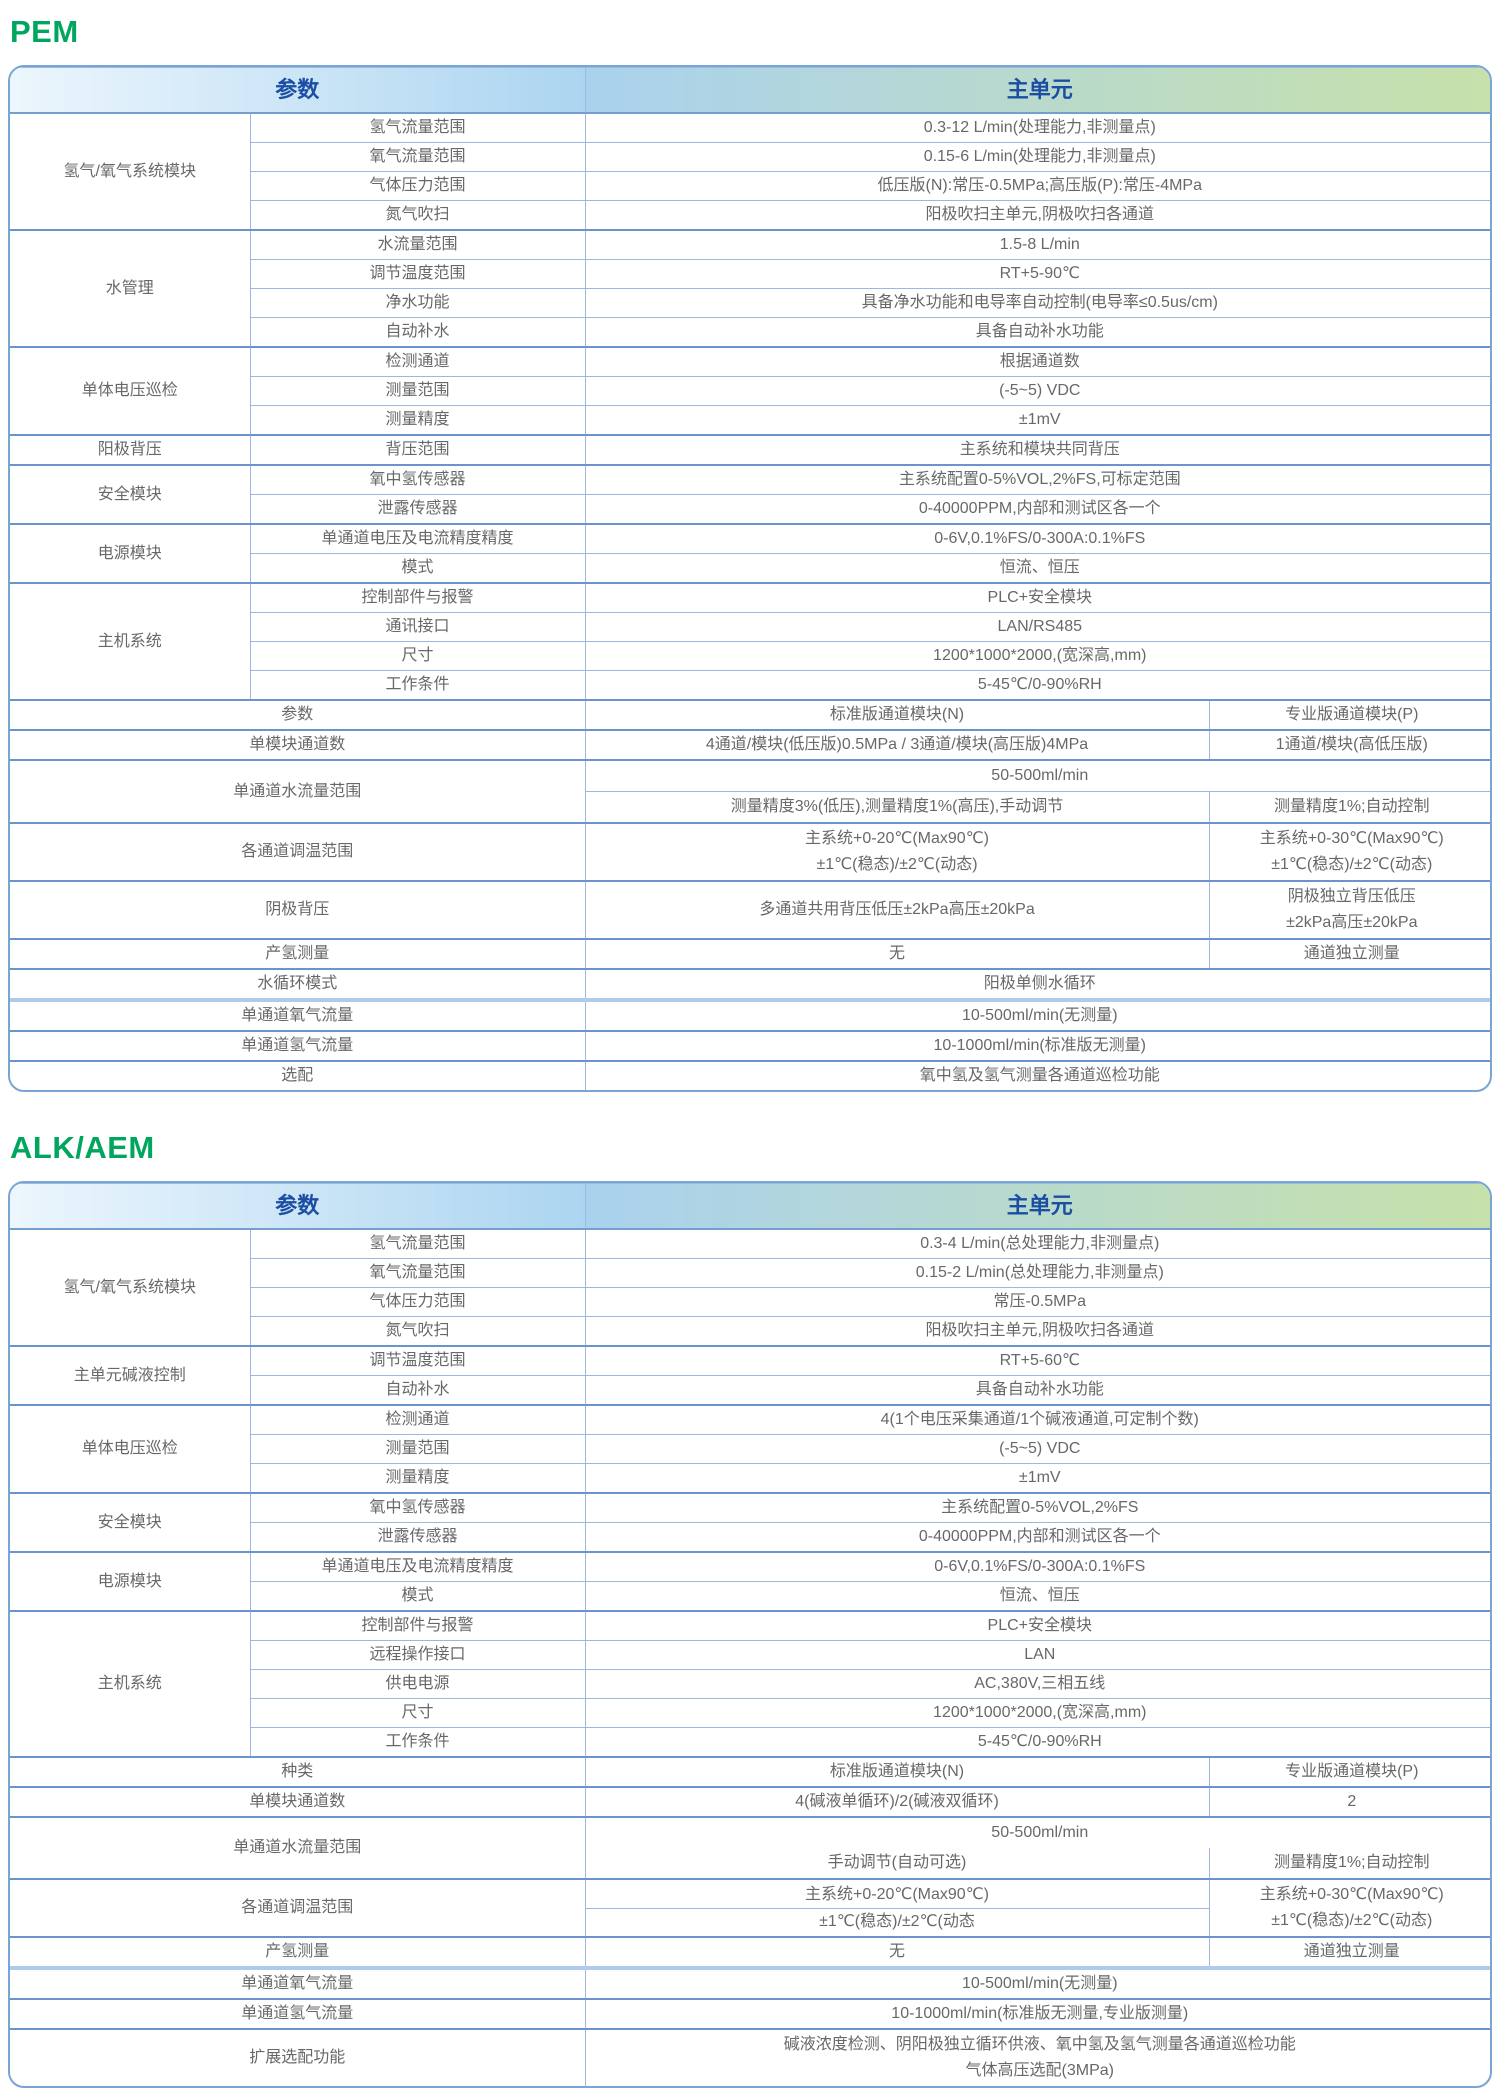  I want to click on alk-param-cell: 氧中氢传感器, so click(417, 1507).